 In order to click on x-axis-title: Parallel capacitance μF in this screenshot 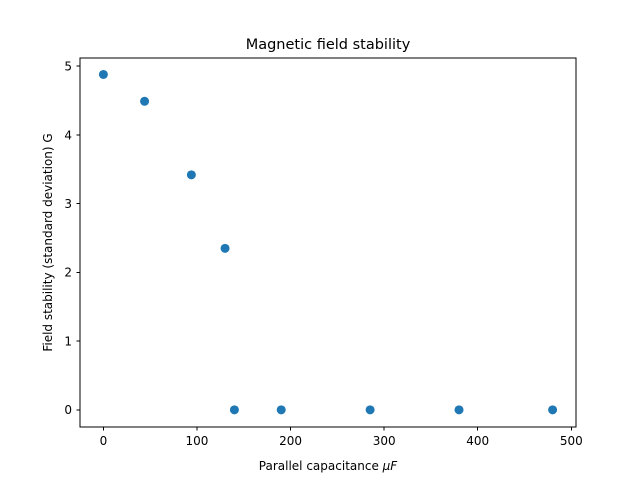, I will do `click(328, 466)`.